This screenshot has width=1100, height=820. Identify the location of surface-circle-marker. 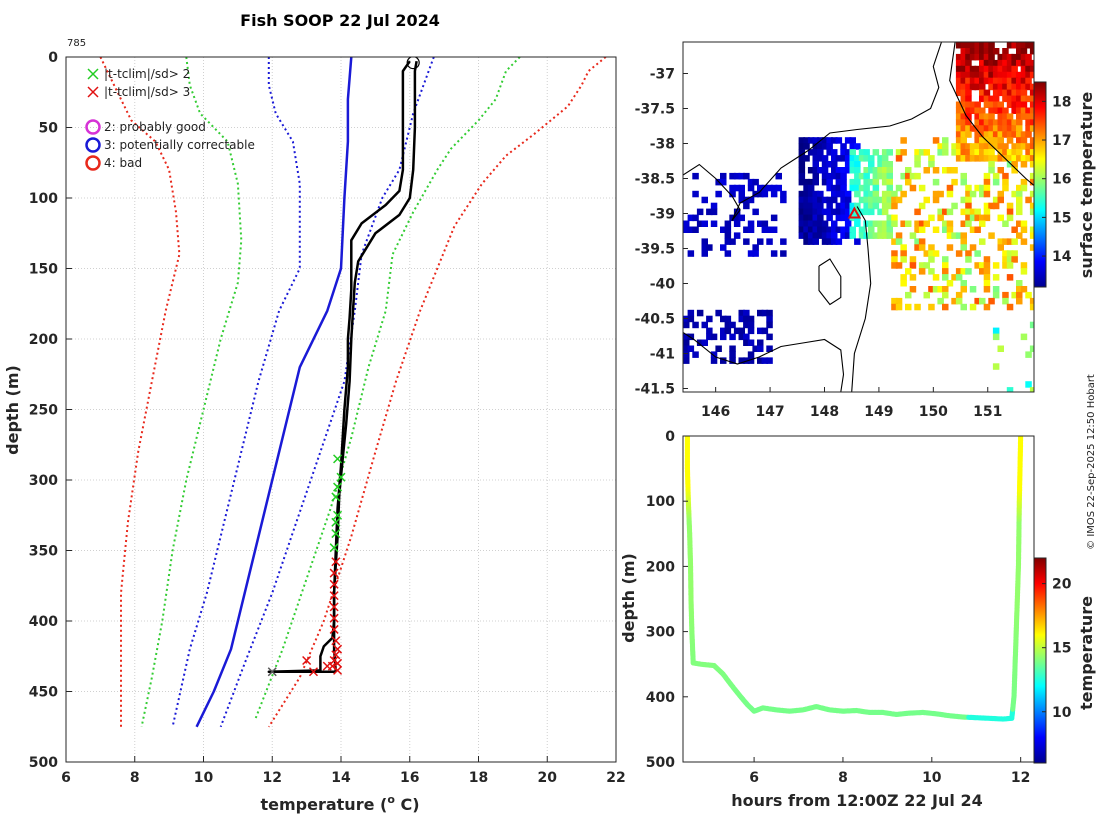
(413, 63).